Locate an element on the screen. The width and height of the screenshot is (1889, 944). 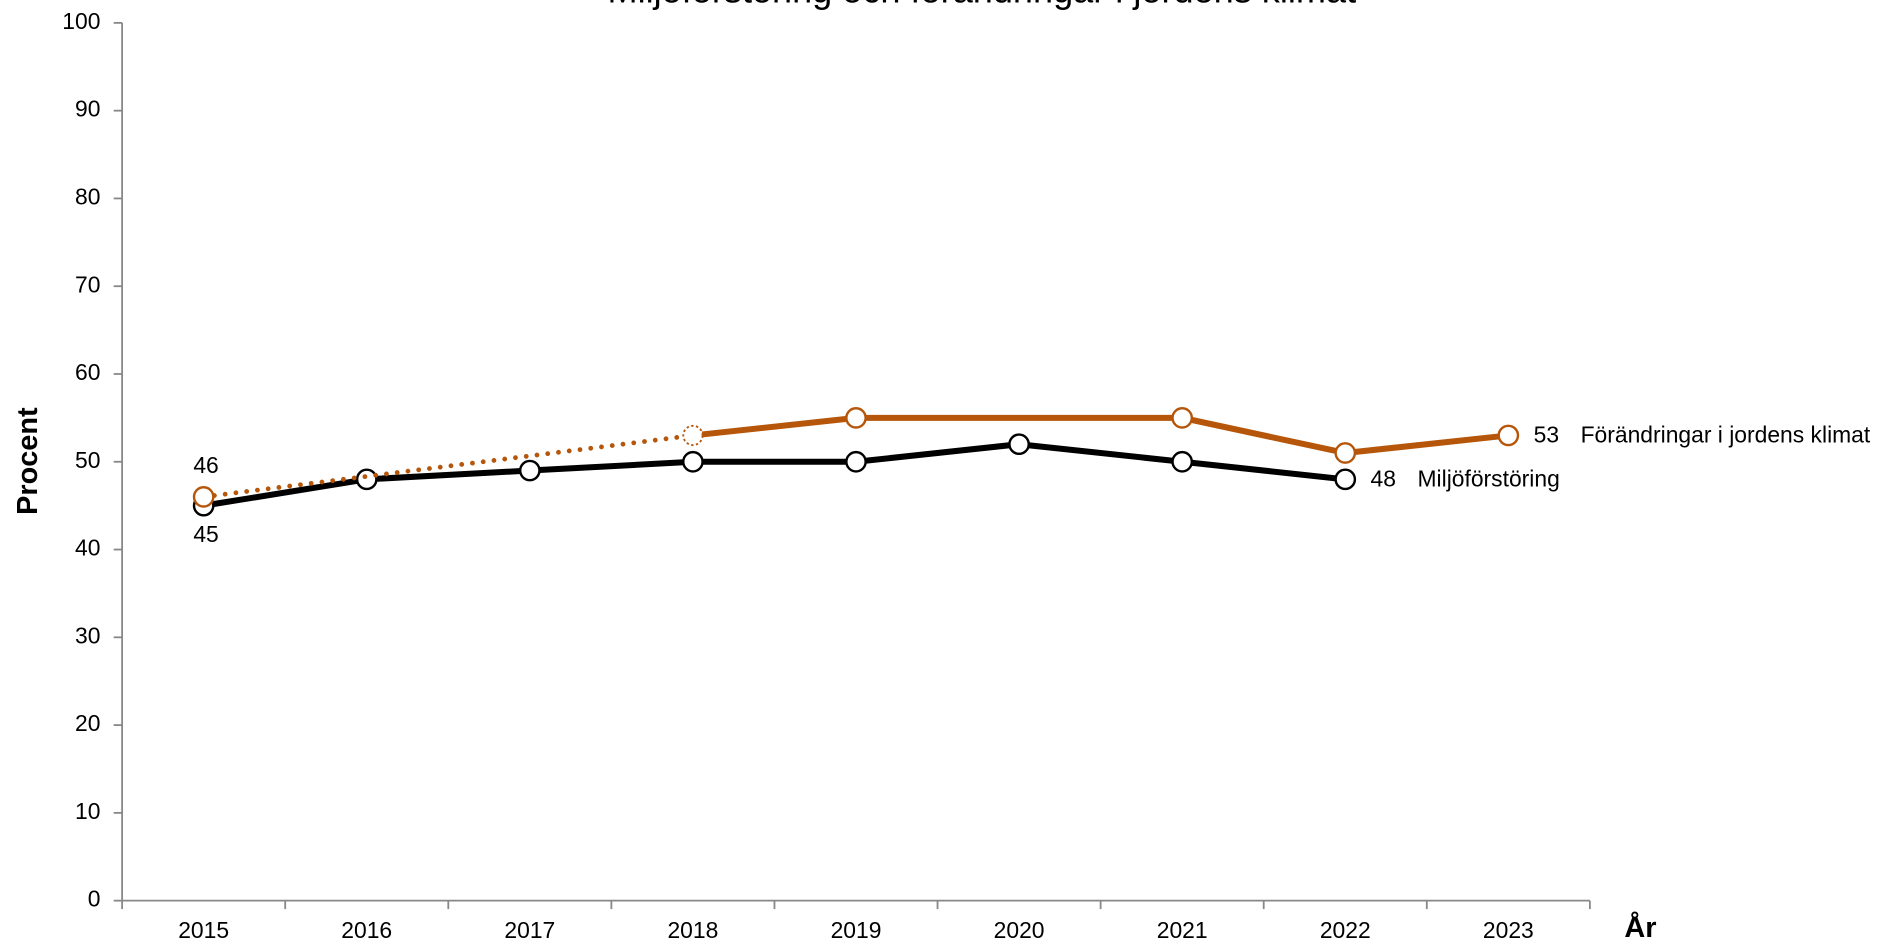
data-label: 53 is located at coordinates (1546, 435).